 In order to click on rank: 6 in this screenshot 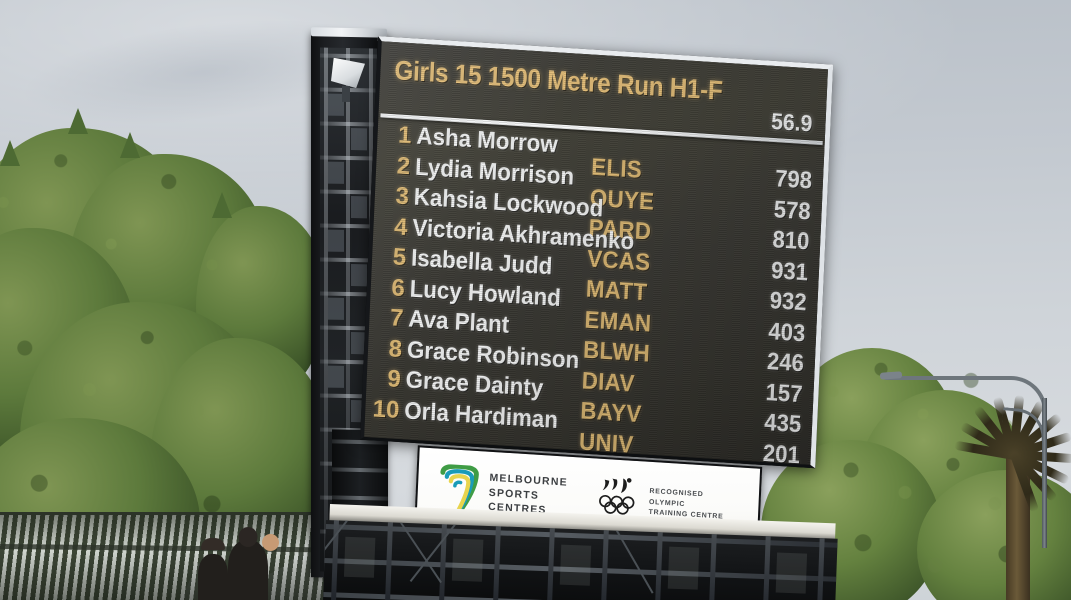, I will do `click(398, 287)`.